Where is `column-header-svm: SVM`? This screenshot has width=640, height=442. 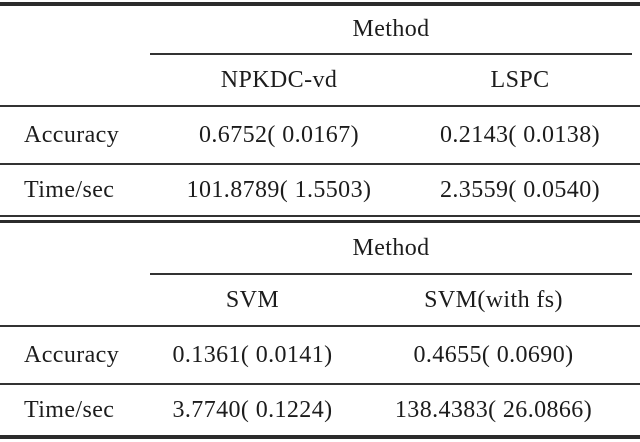 column-header-svm: SVM is located at coordinates (252, 299).